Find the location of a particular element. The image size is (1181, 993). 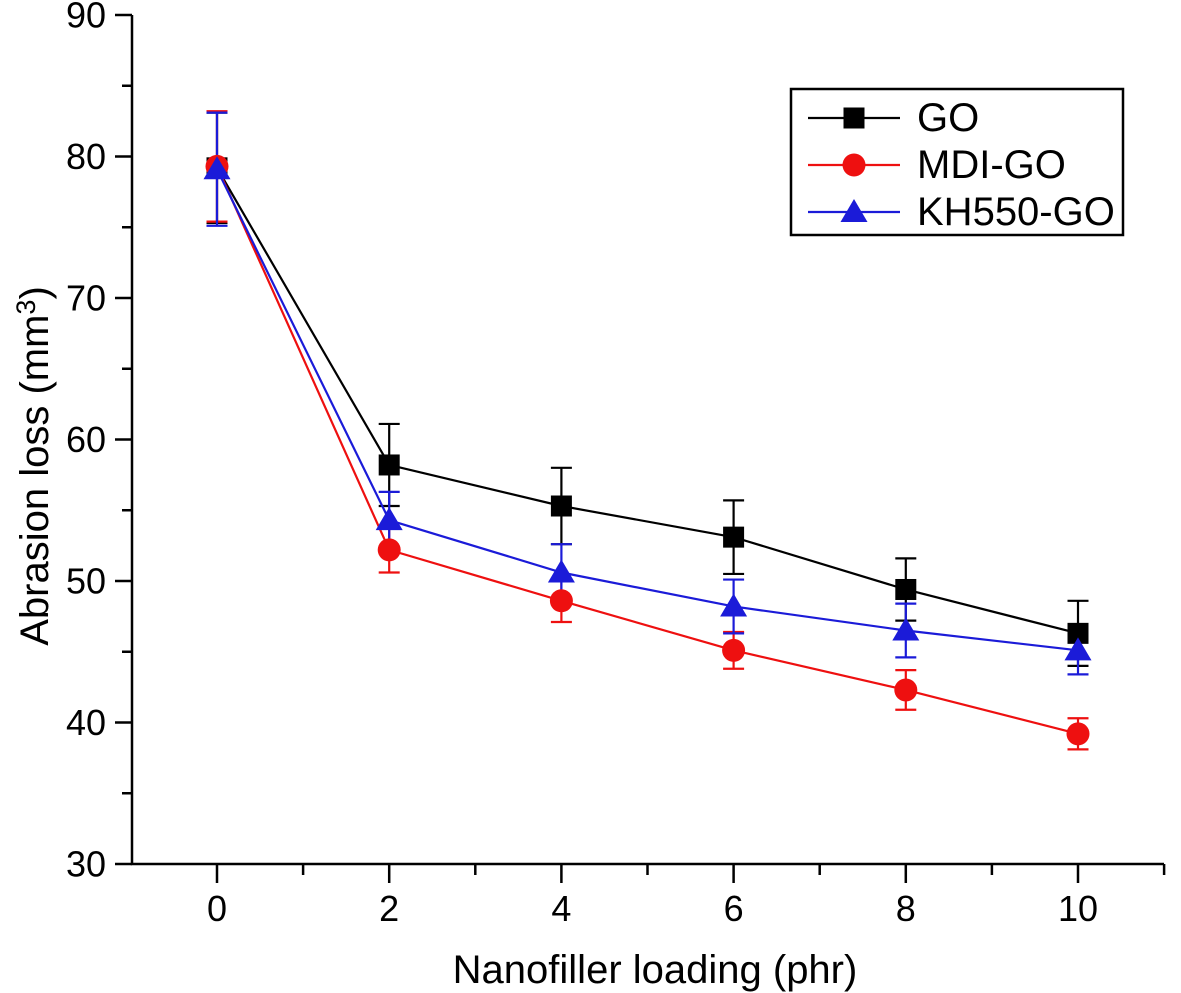

legend-circle-marker is located at coordinates (854, 165).